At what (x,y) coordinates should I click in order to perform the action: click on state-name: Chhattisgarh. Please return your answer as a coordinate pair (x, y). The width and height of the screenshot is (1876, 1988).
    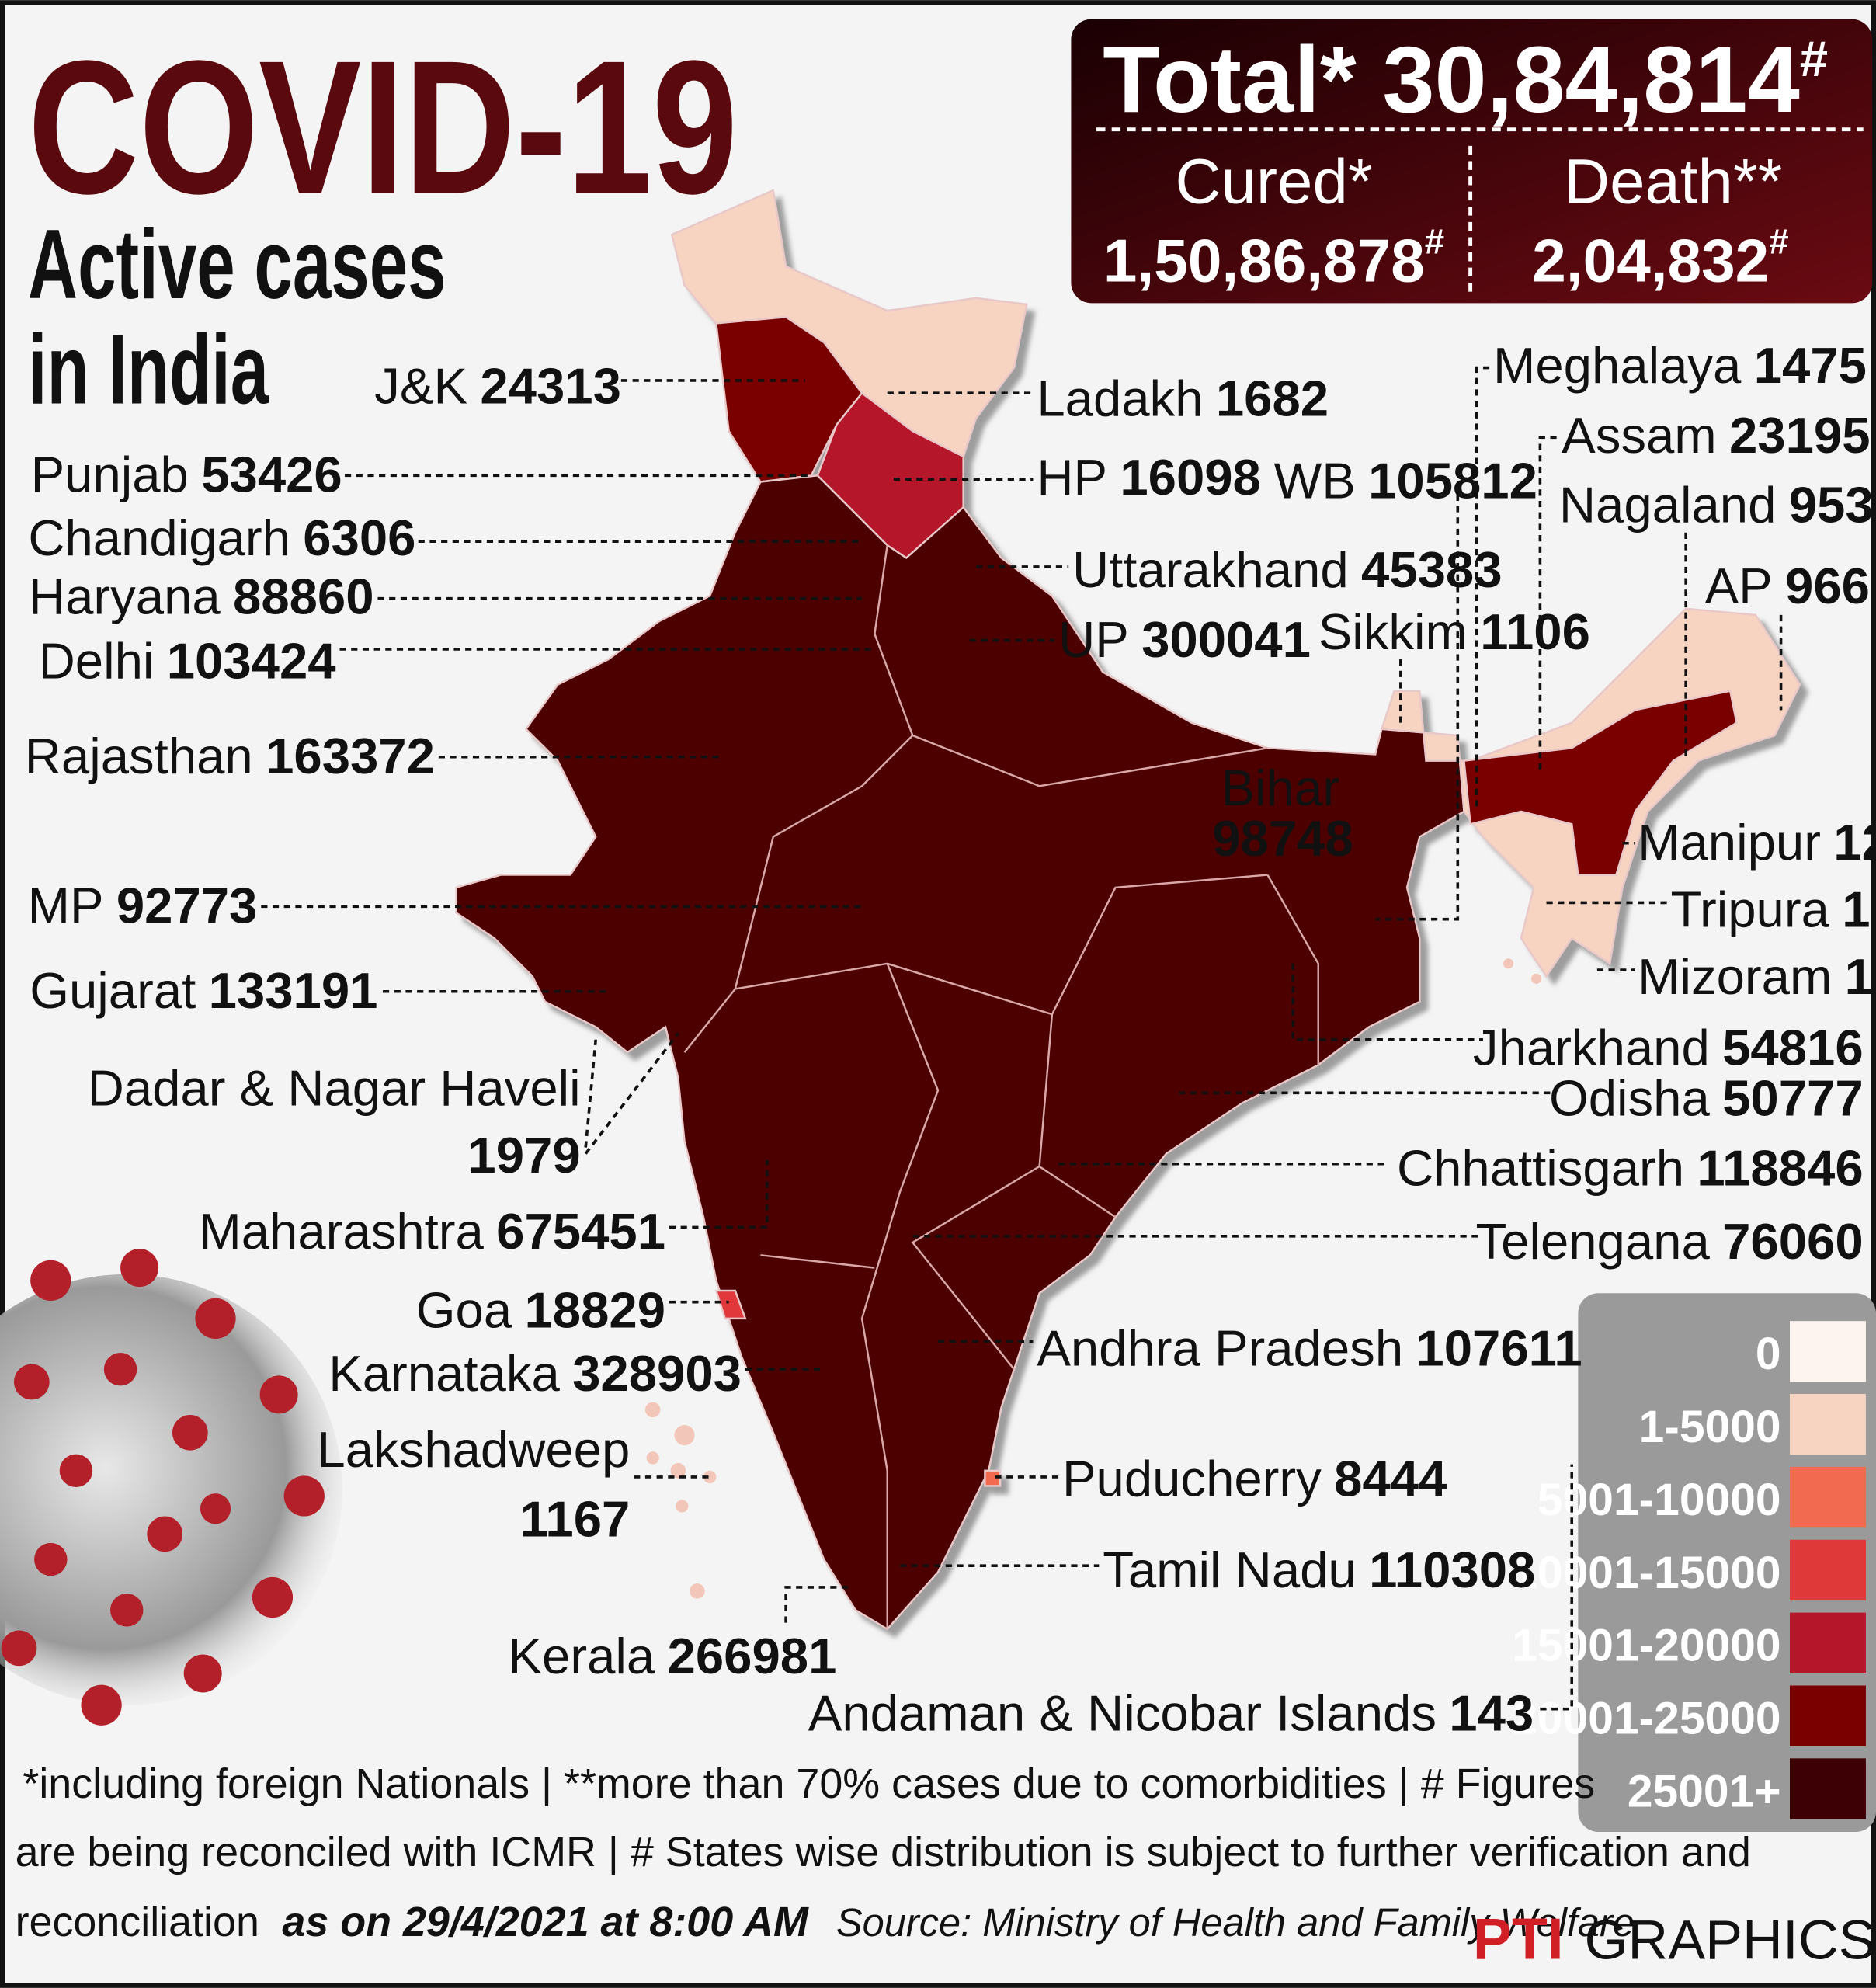
    Looking at the image, I should click on (1540, 1167).